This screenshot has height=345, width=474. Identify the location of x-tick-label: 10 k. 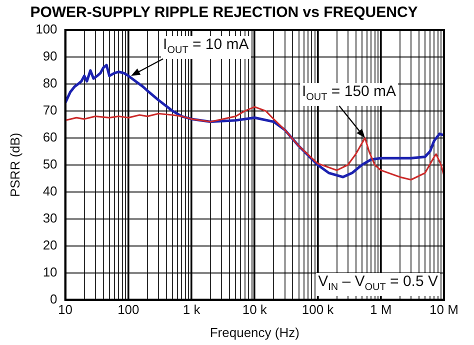
(255, 310).